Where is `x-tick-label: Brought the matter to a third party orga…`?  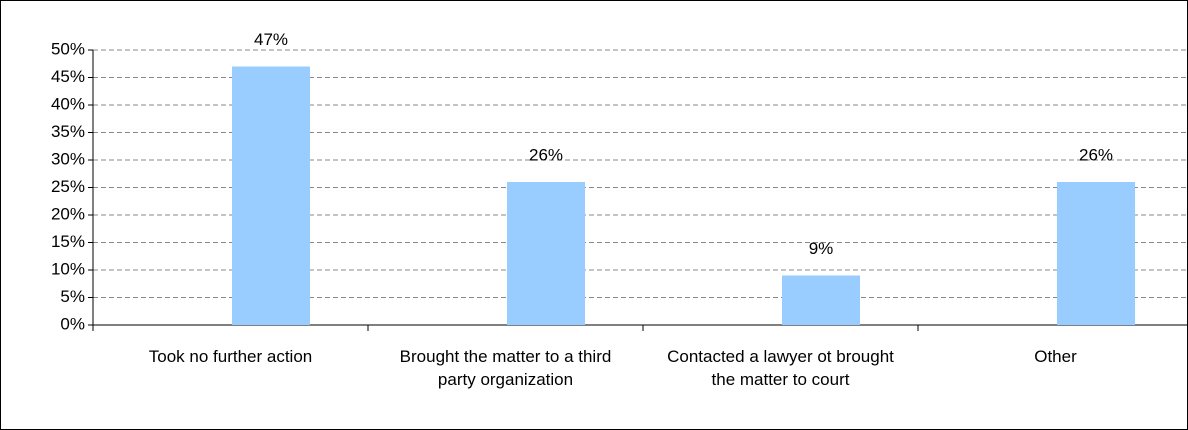 x-tick-label: Brought the matter to a third party orga… is located at coordinates (505, 368).